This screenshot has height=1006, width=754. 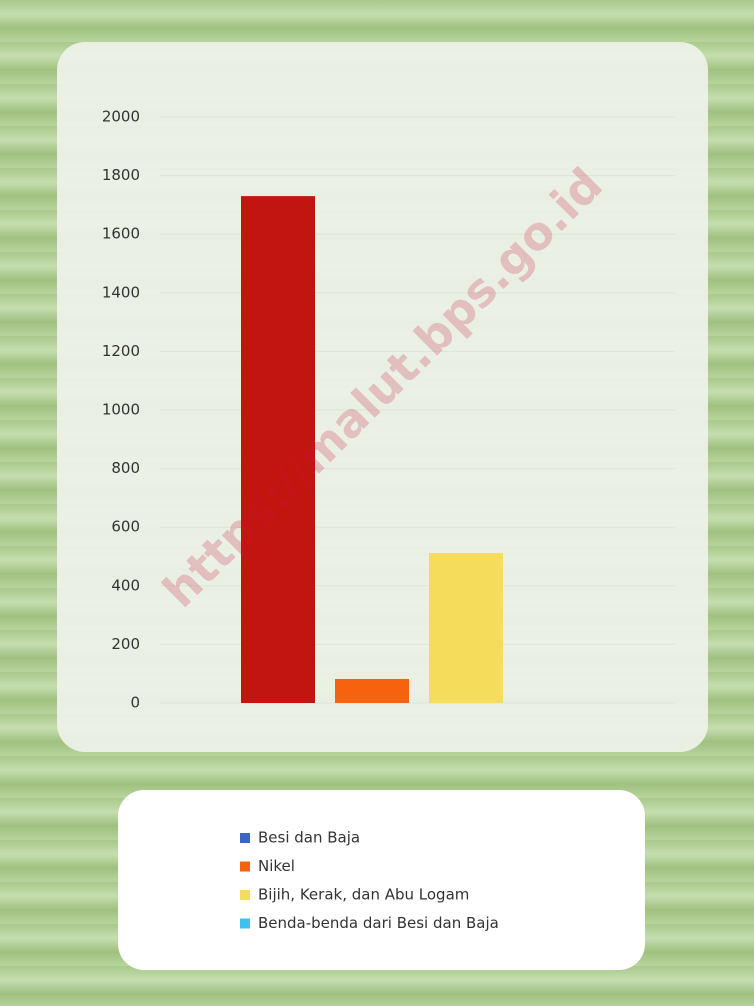 I want to click on legend-panel, so click(x=381, y=880).